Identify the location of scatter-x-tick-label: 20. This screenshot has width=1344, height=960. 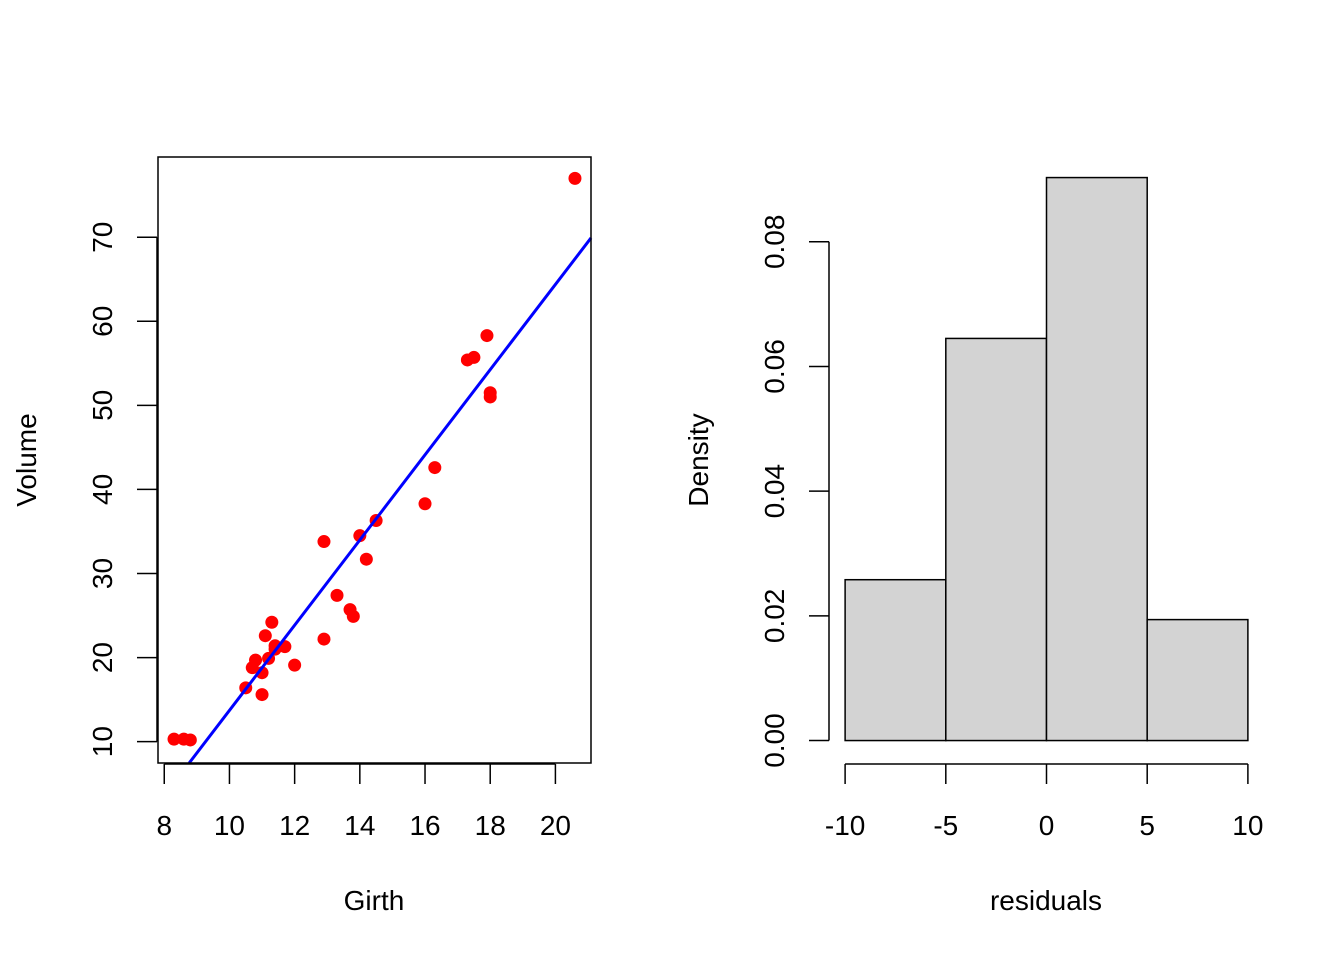
(555, 825).